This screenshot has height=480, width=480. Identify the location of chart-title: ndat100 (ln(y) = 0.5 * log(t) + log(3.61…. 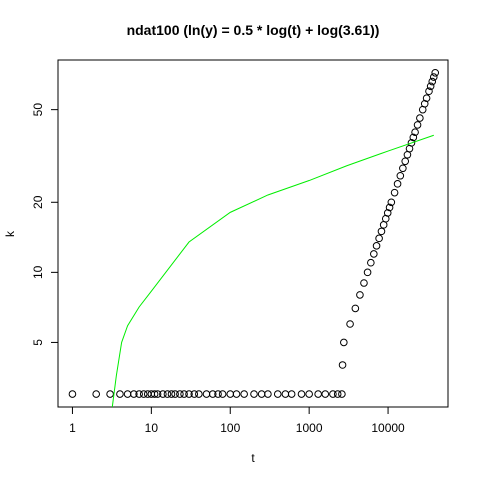
(253, 30).